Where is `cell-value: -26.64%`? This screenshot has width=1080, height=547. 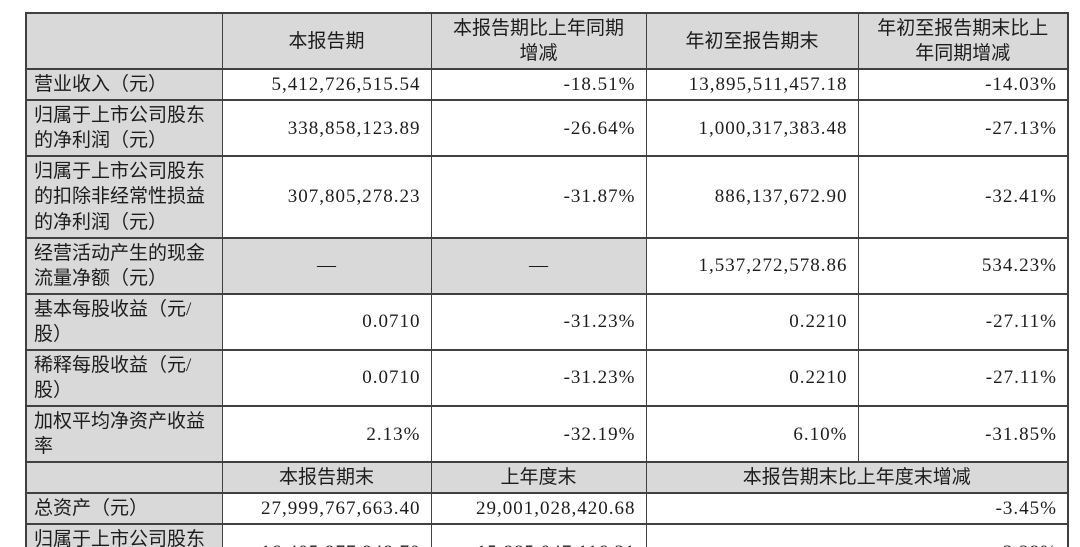 cell-value: -26.64% is located at coordinates (538, 128).